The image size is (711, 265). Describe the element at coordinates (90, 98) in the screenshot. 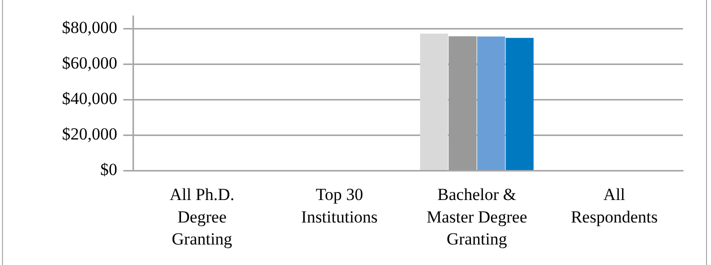

I see `y-tick-label: $40,000` at that location.